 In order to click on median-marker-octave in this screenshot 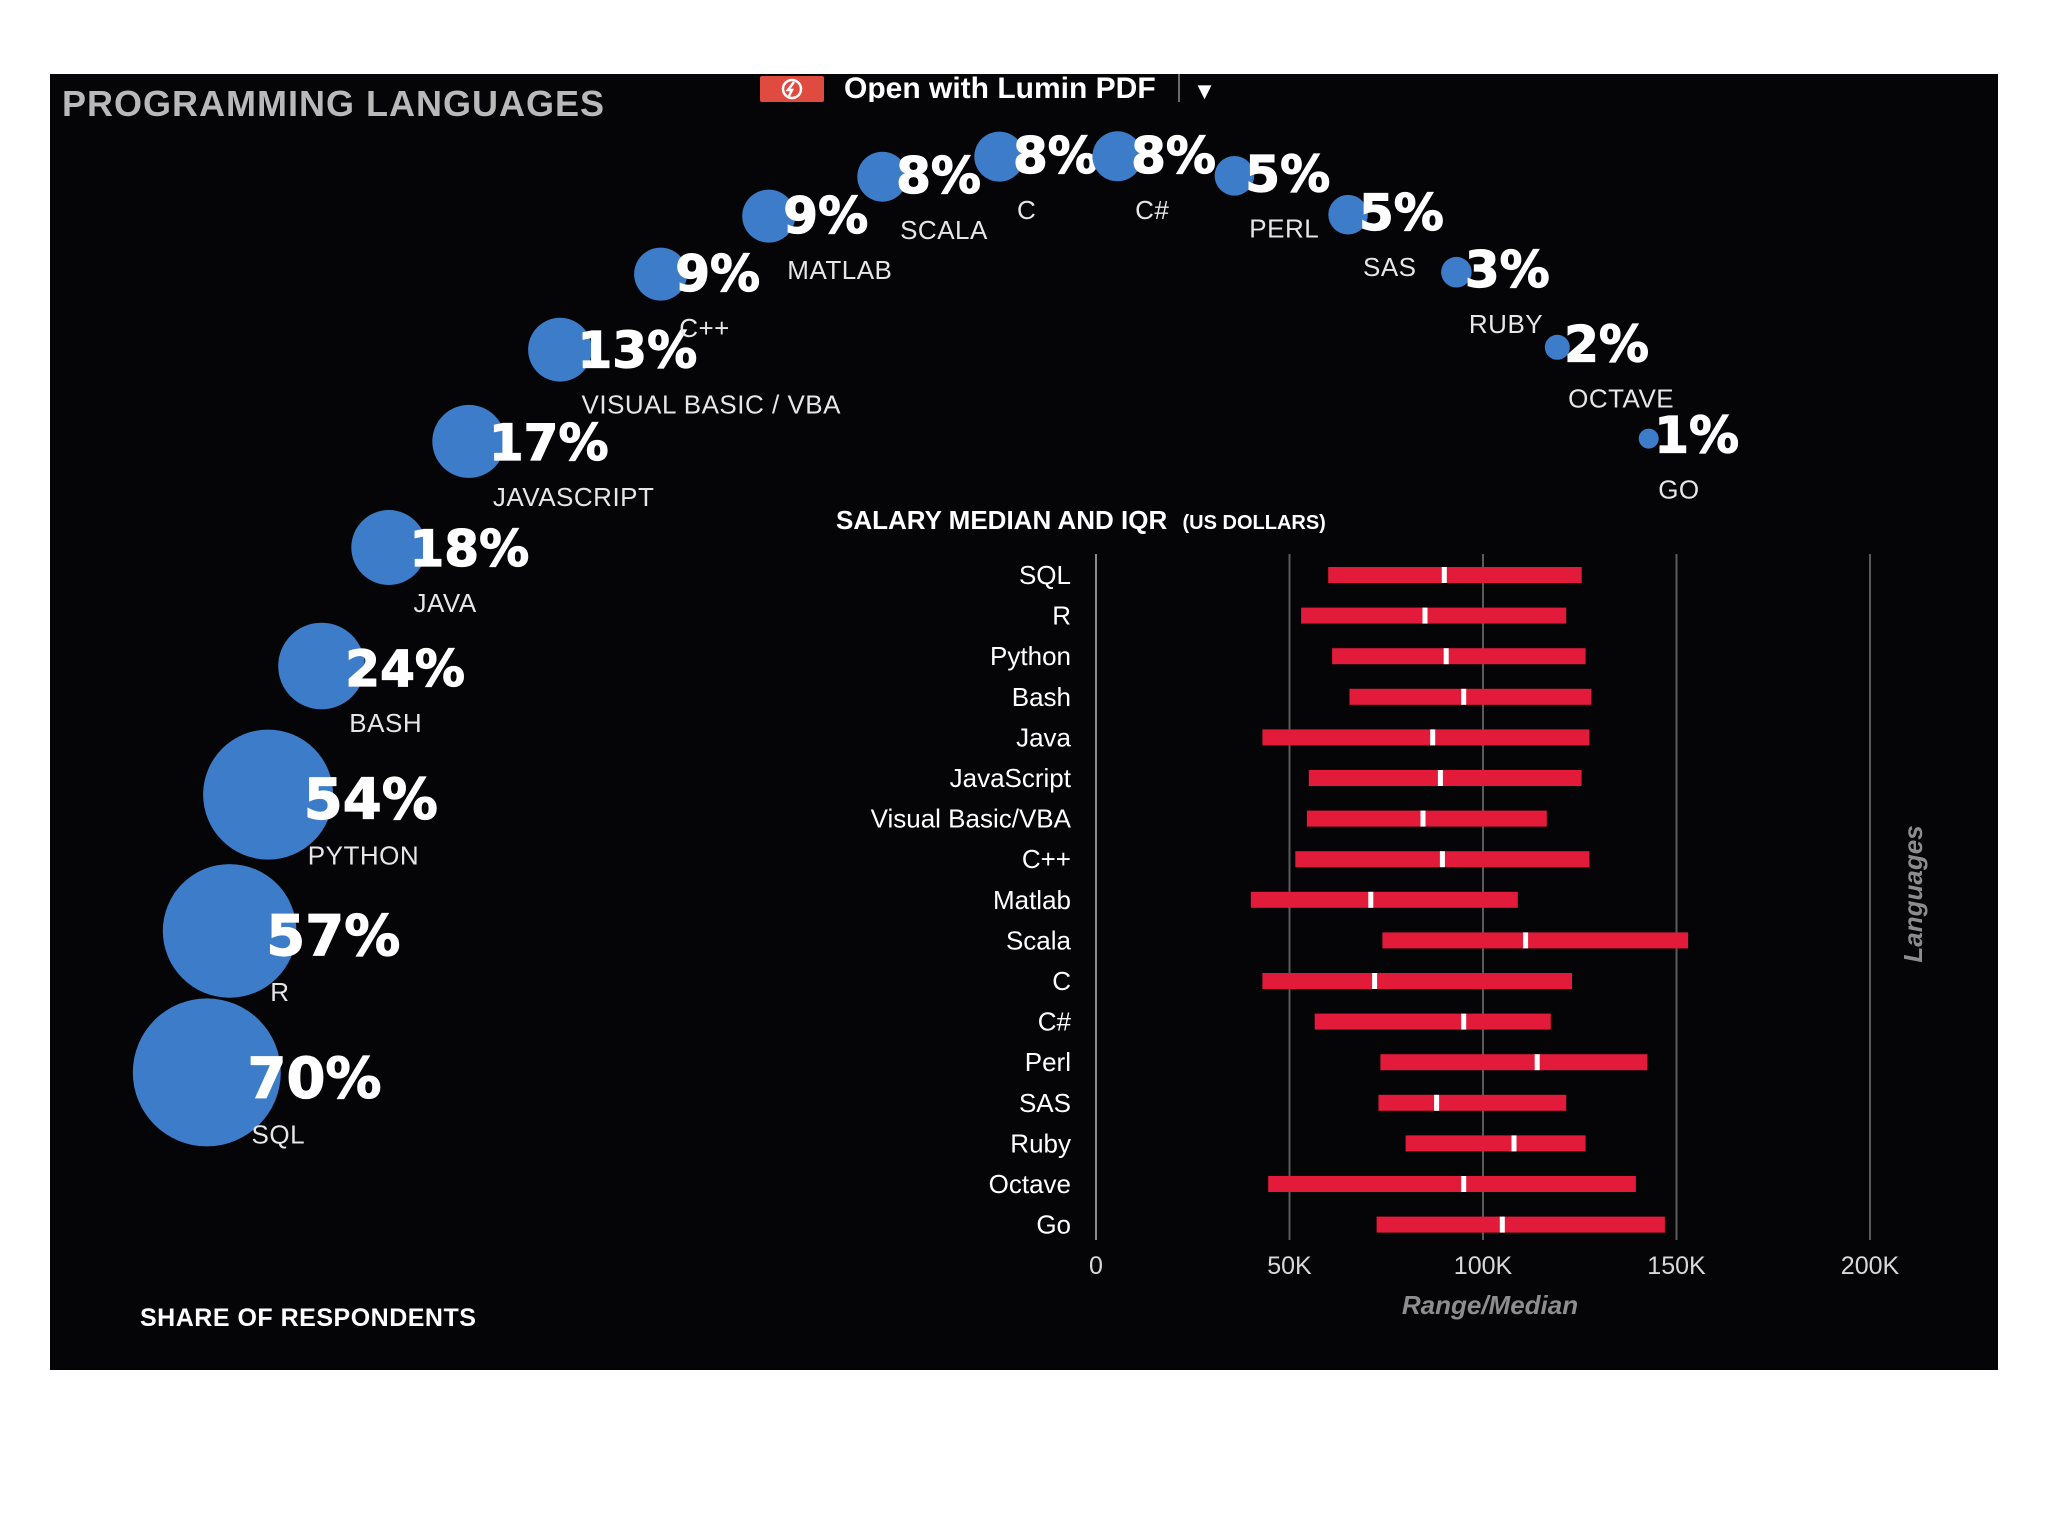, I will do `click(1464, 1184)`.